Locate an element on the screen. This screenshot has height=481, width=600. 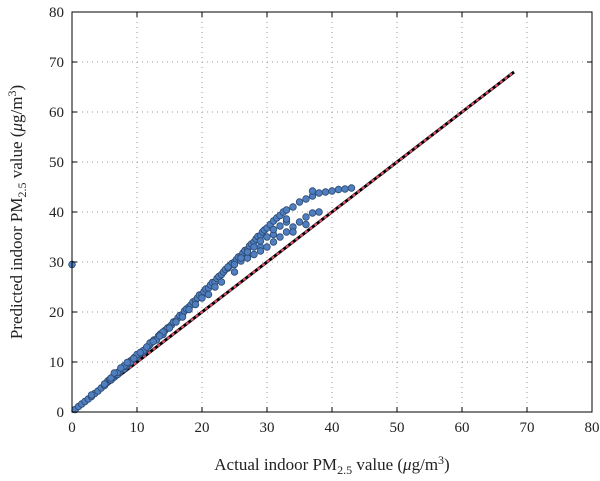
y-tick-label: 50 is located at coordinates (56, 163).